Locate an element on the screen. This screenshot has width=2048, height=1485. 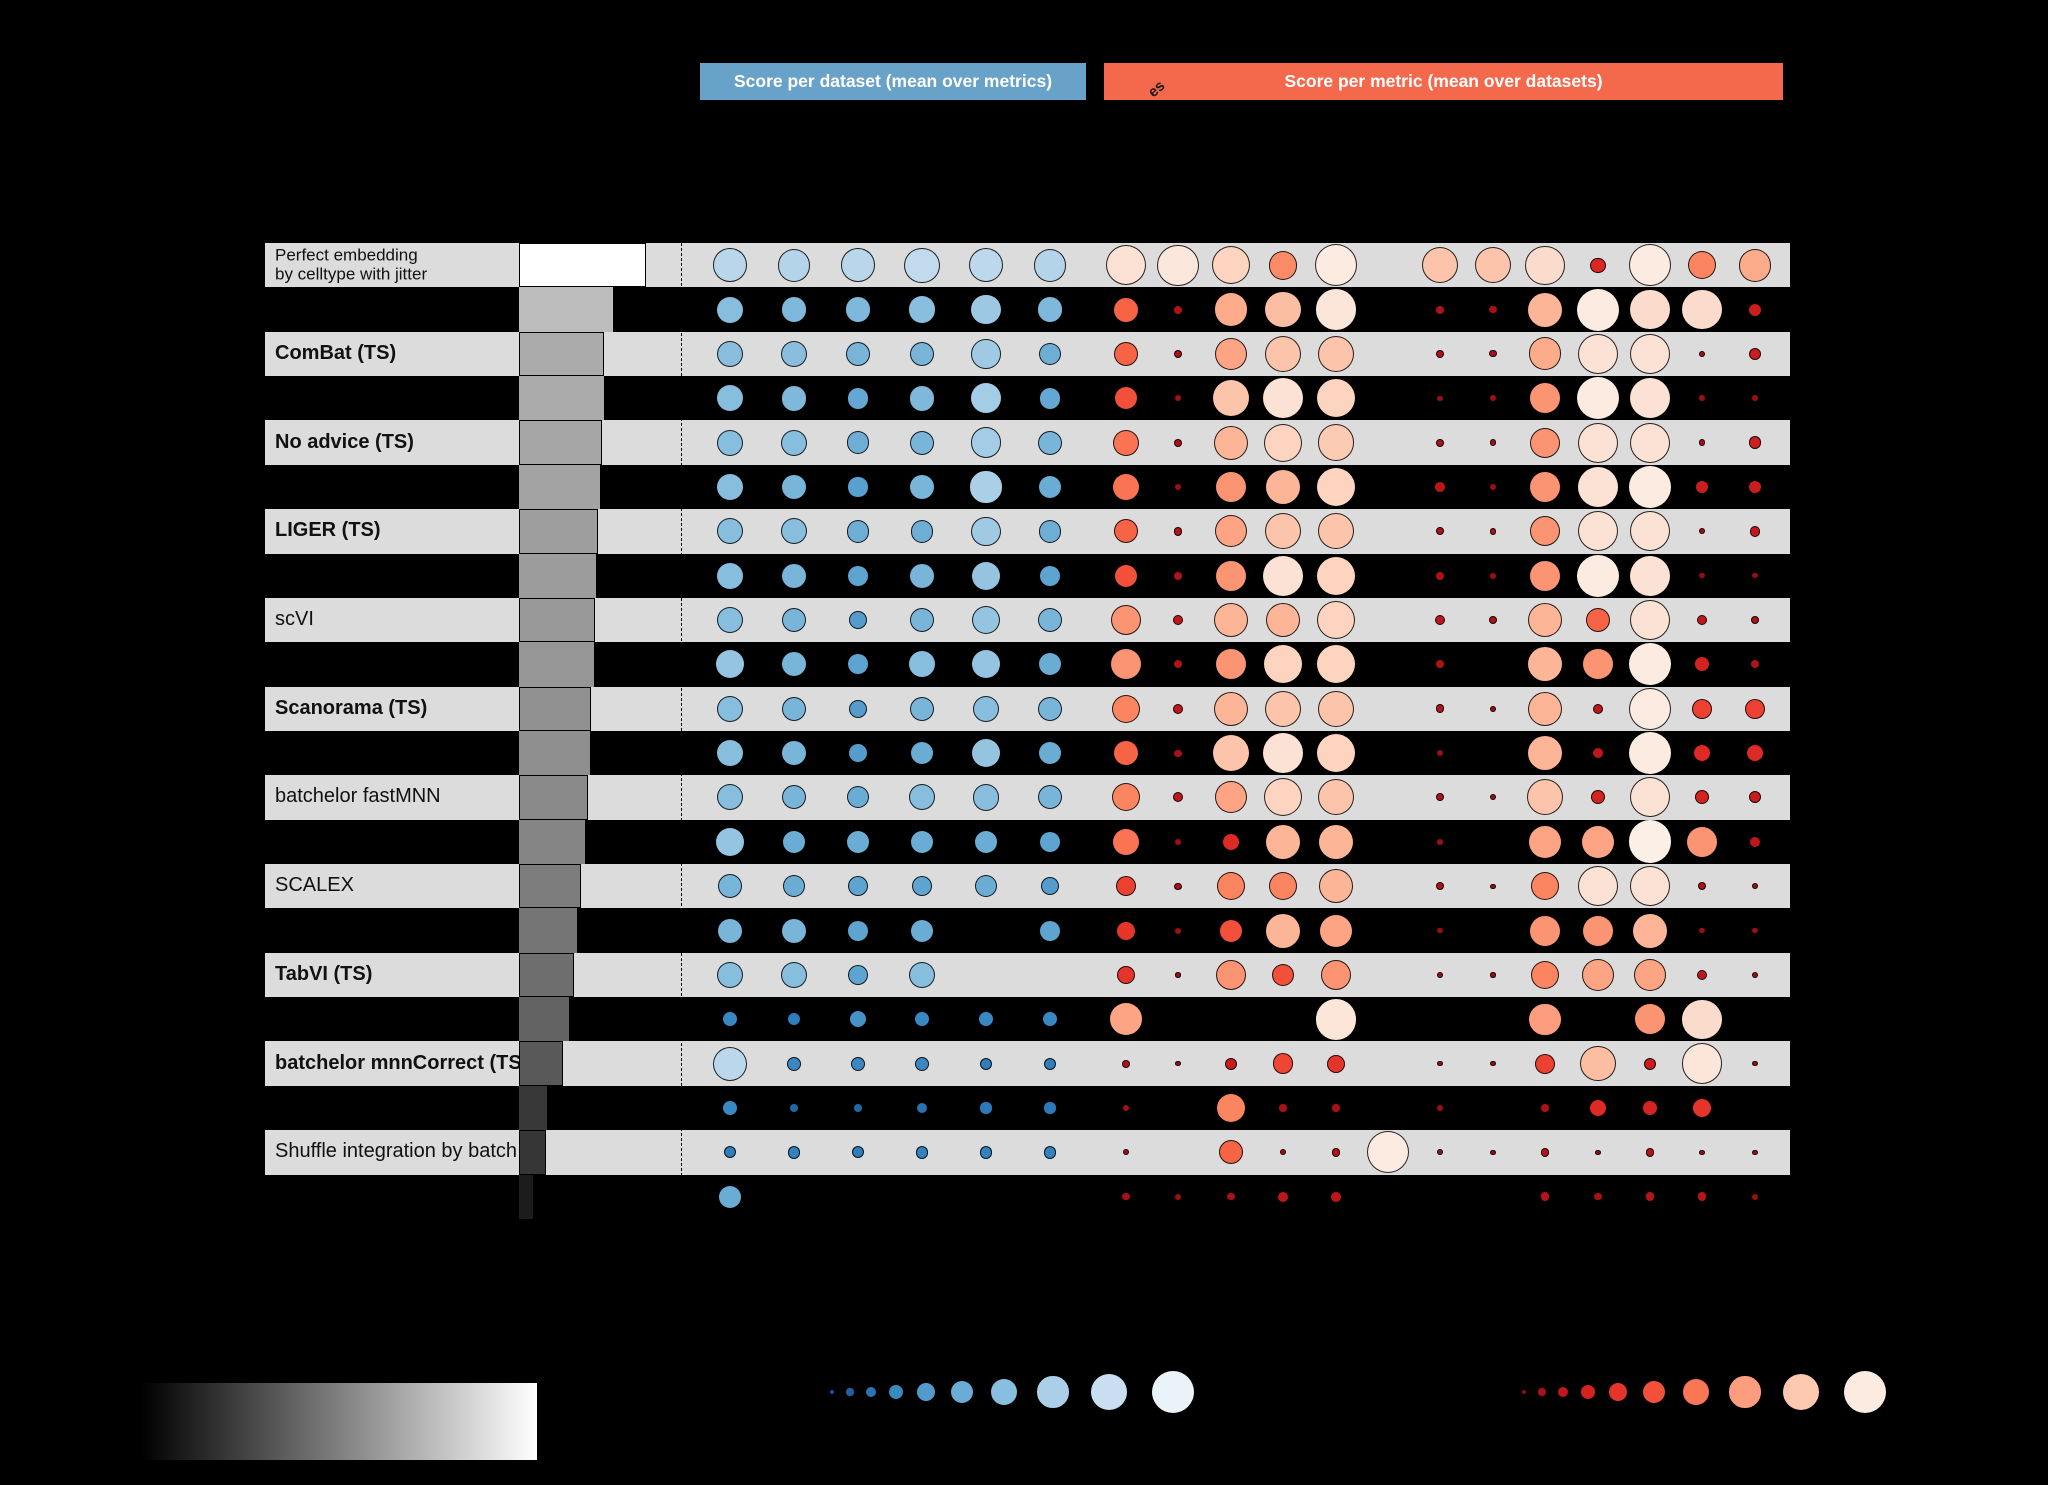
row-label: batchelor mnnCorrect (TS) is located at coordinates (402, 1062).